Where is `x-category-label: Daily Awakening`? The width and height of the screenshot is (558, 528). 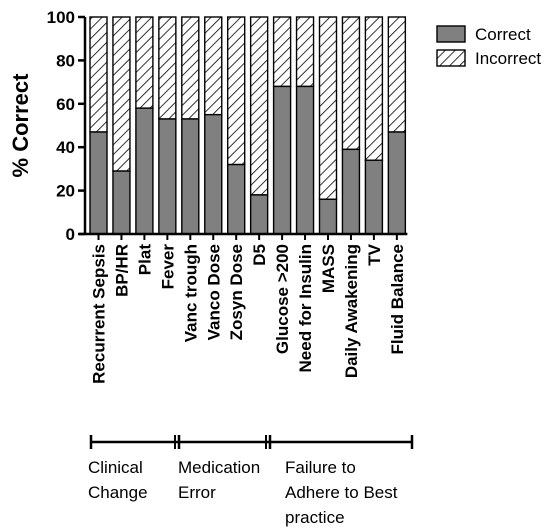 x-category-label: Daily Awakening is located at coordinates (351, 311).